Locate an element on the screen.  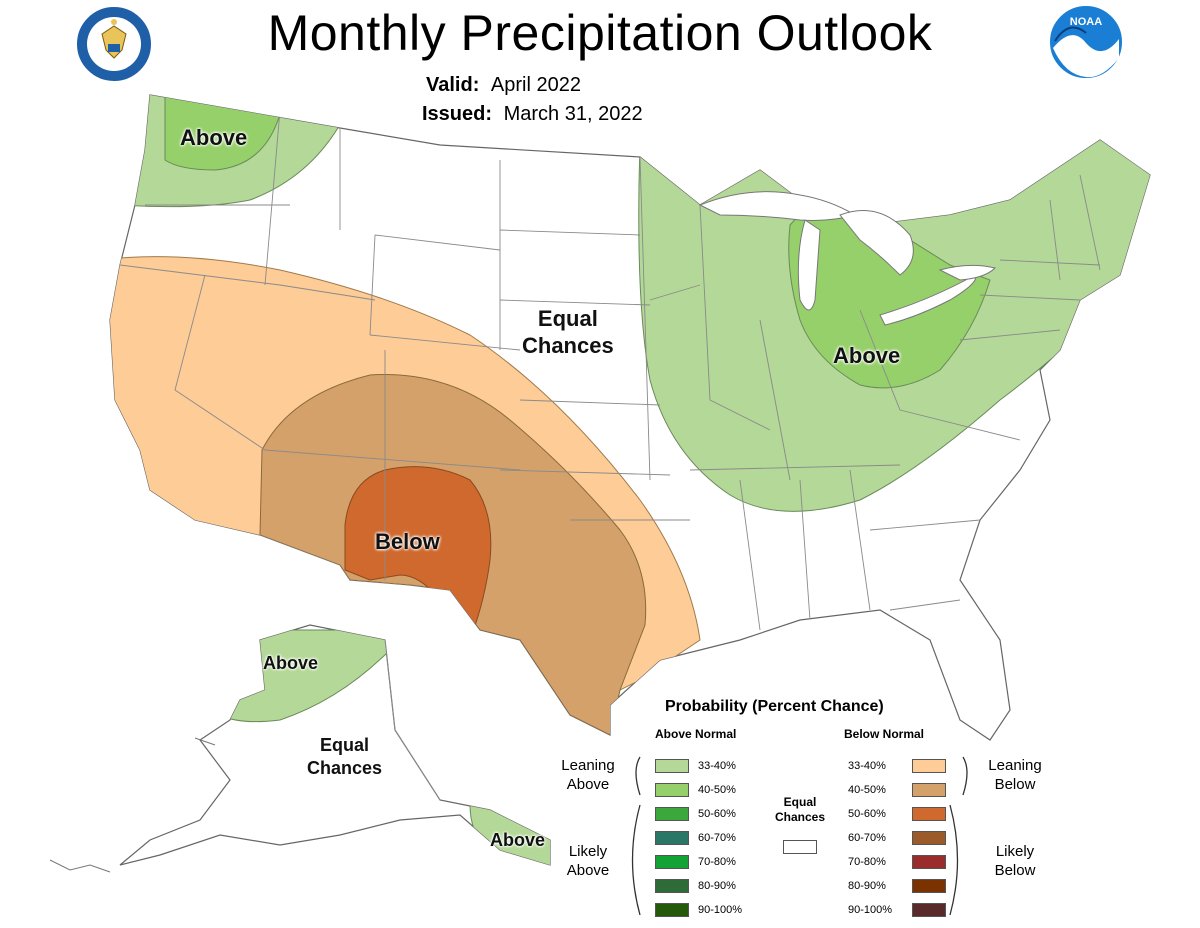
issued-value: March 31, 2022 is located at coordinates (573, 114).